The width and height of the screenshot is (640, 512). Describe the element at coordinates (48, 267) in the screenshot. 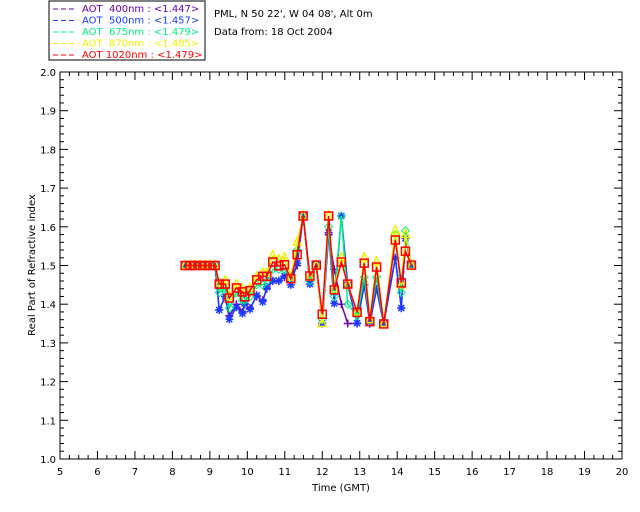

I see `y-tick-label: 1.5` at that location.